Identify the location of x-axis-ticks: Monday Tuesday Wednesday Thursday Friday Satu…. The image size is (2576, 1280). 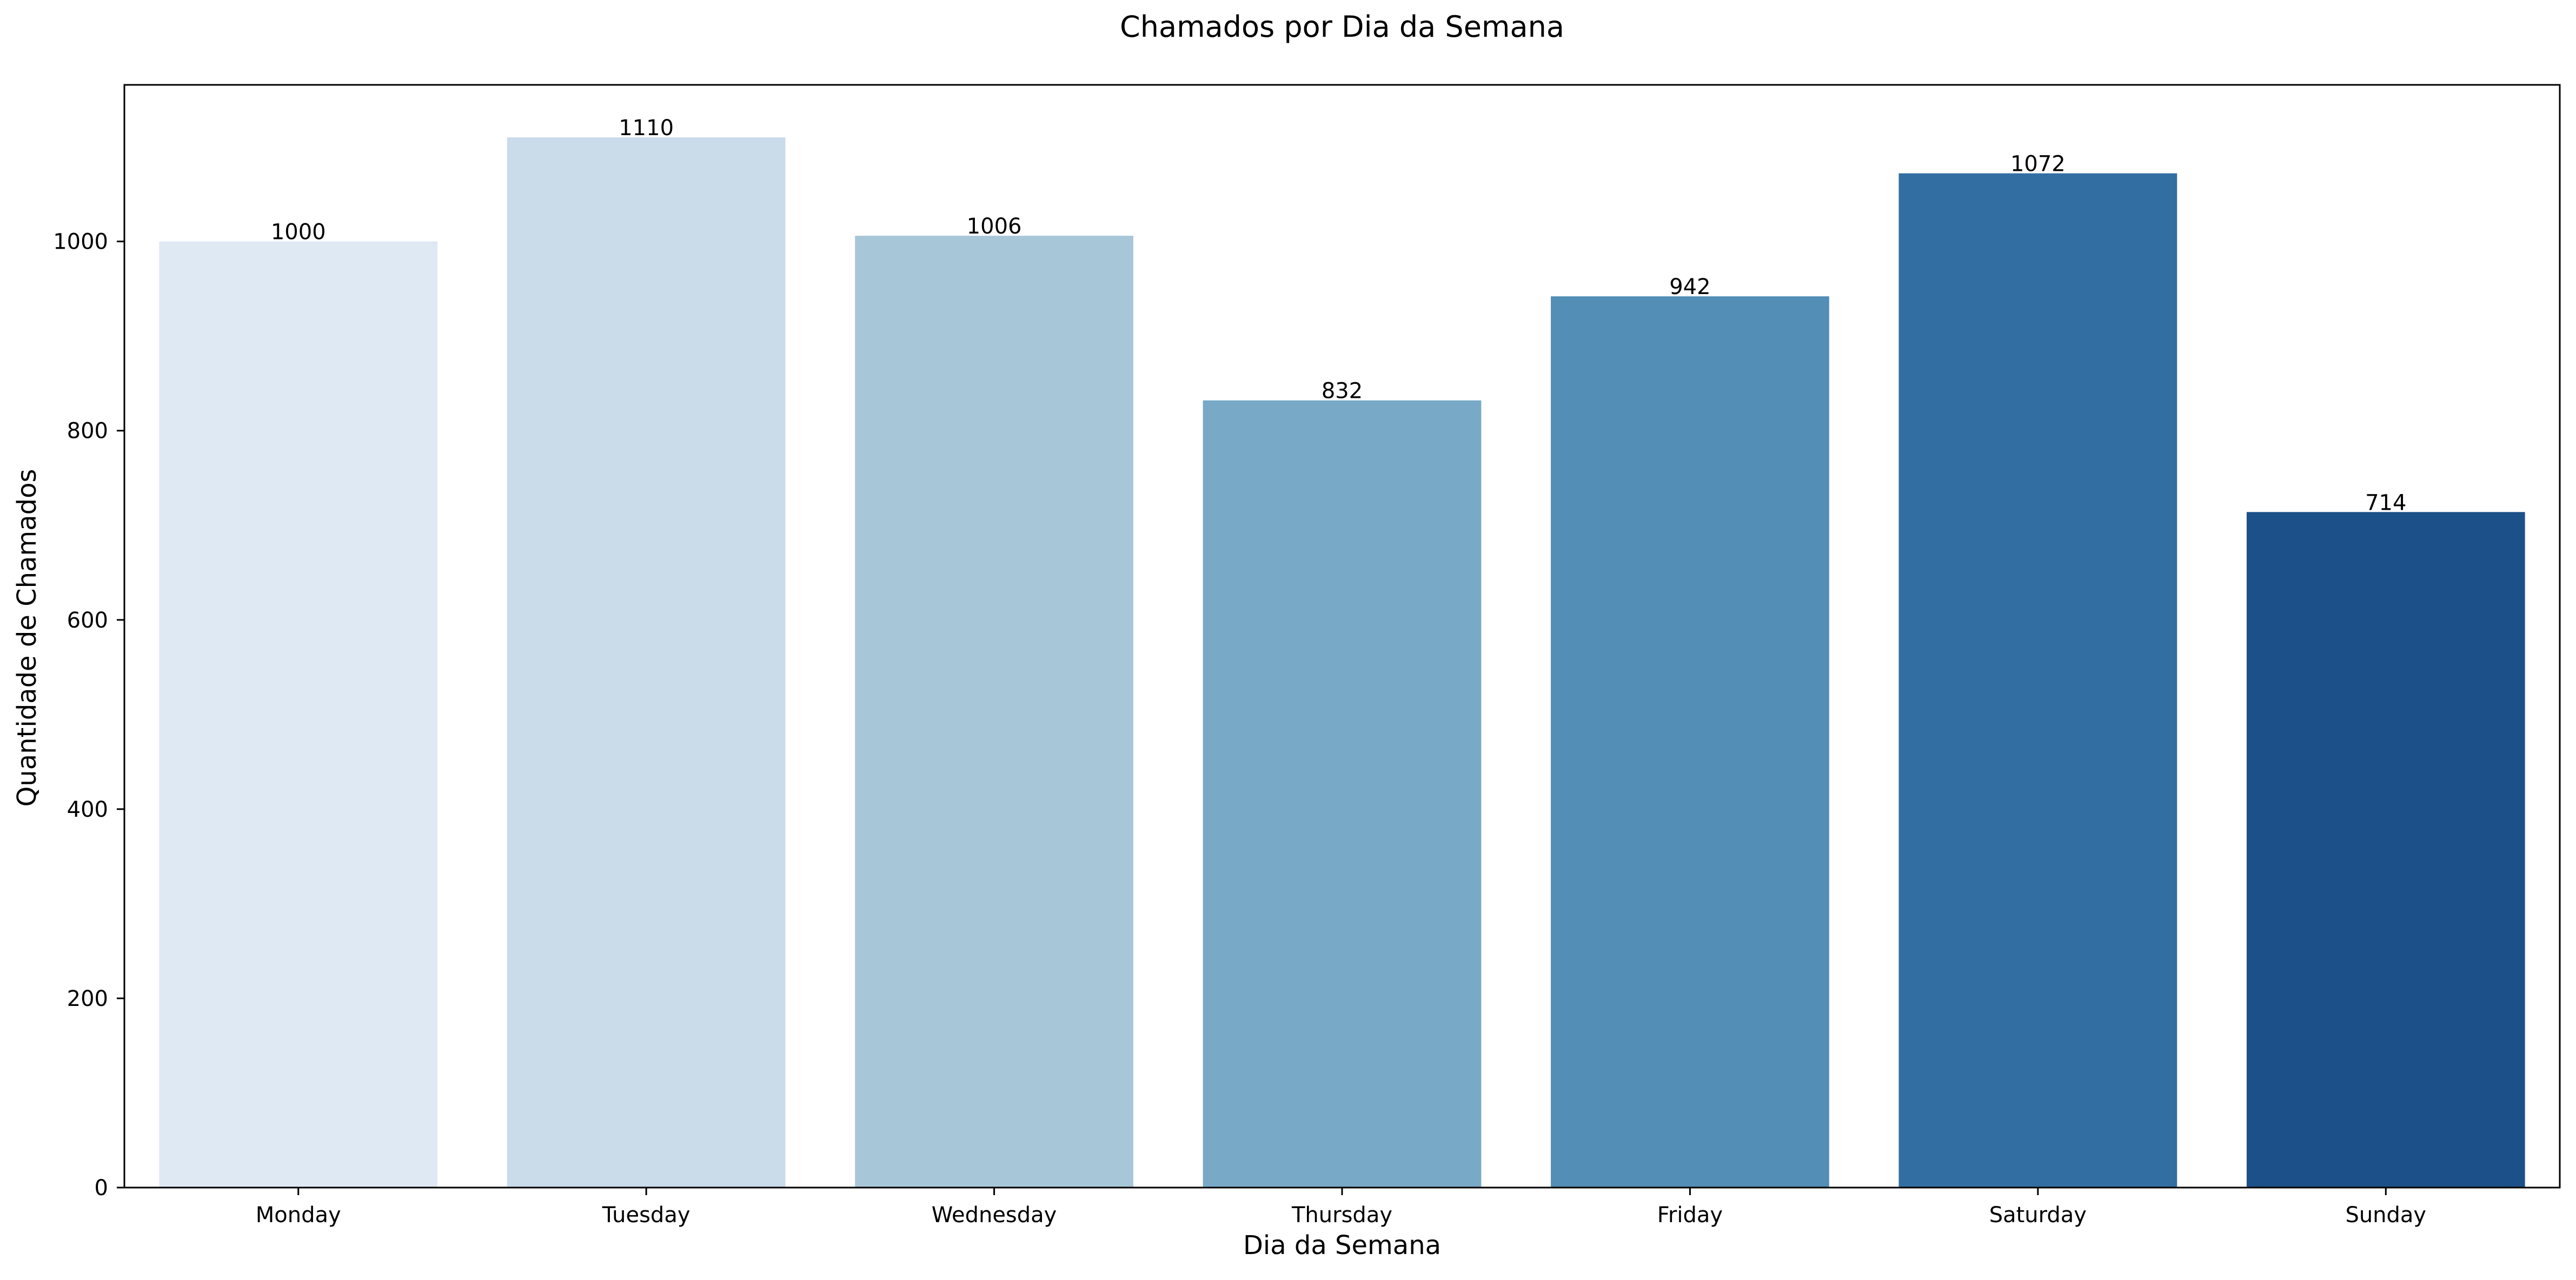
(1341, 1208).